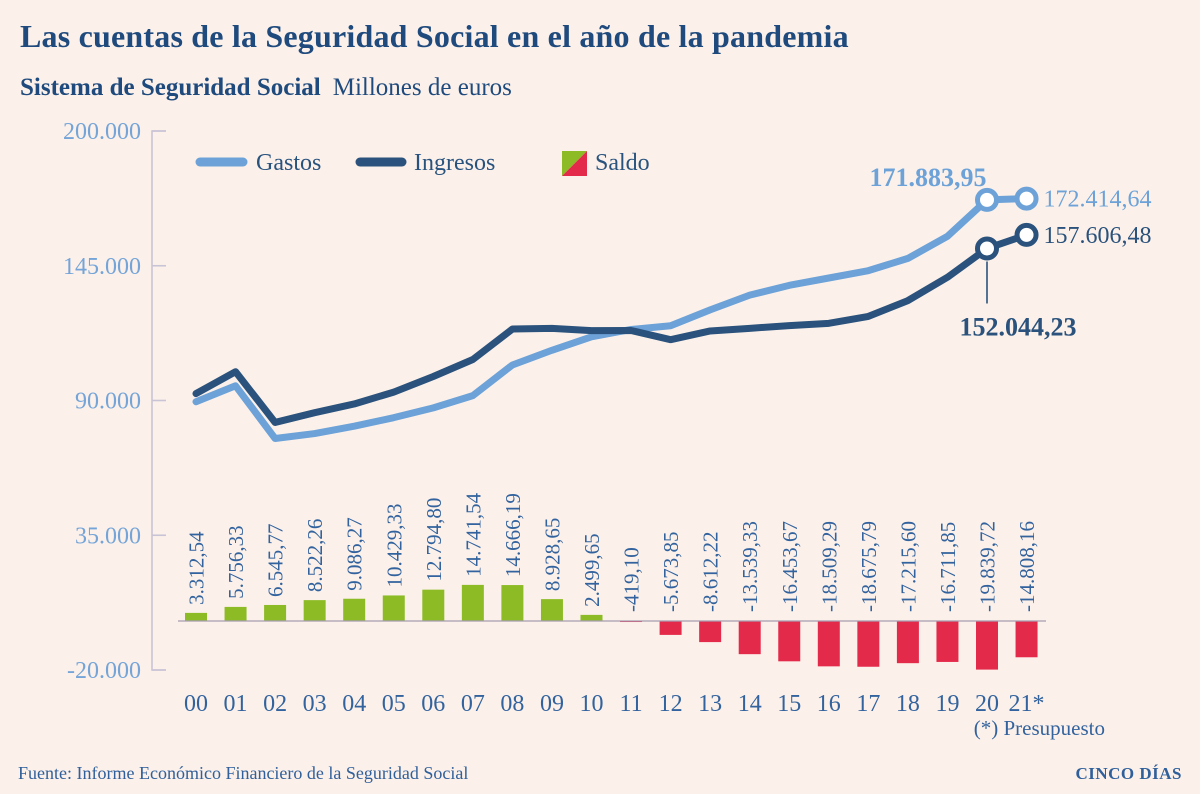 Image resolution: width=1200 pixels, height=794 pixels. I want to click on chart-units-label: Millones de euros, so click(422, 87).